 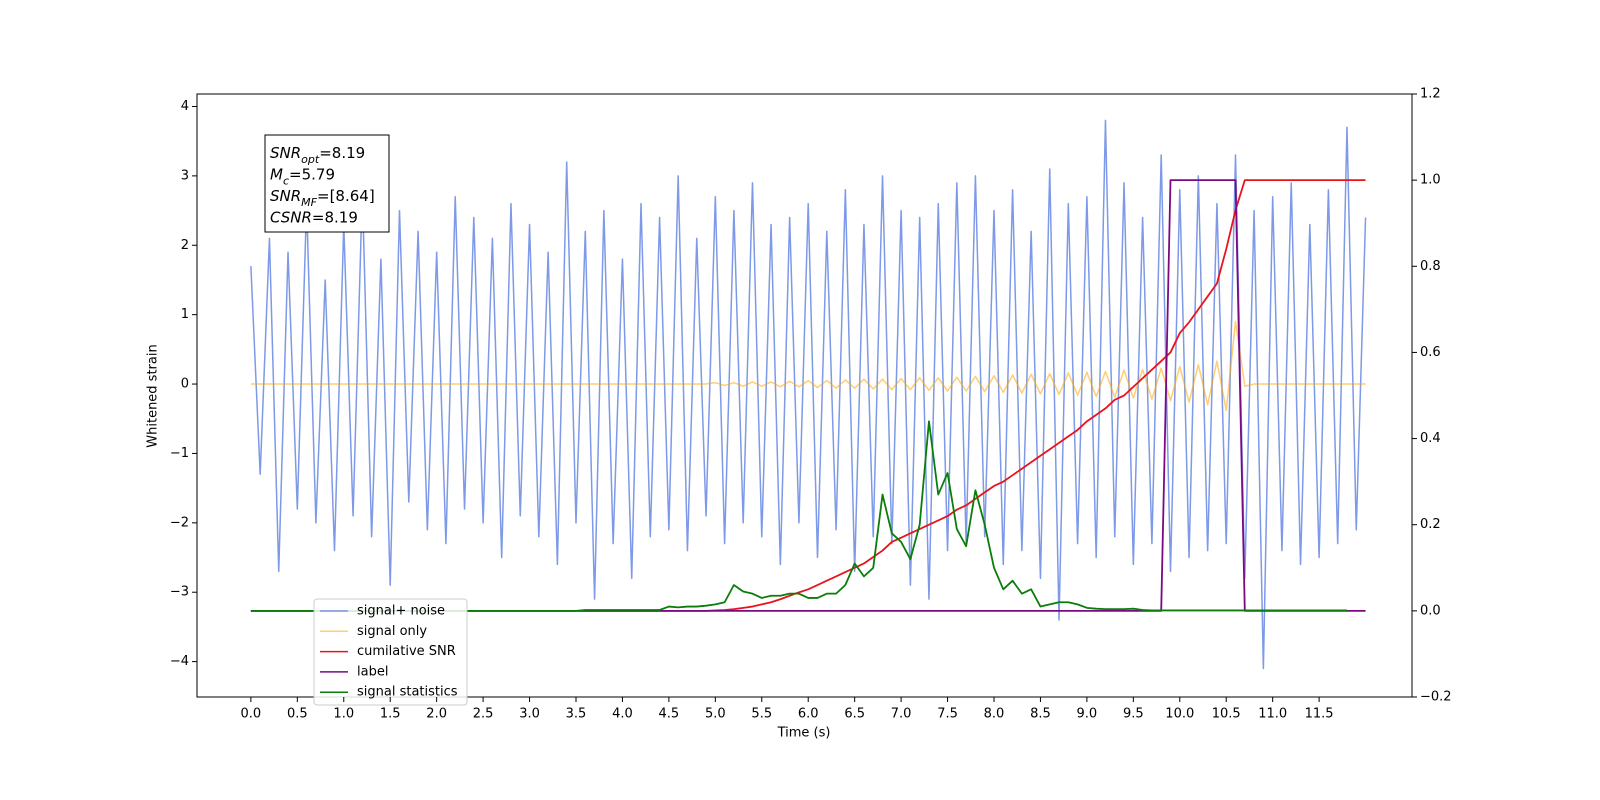 What do you see at coordinates (185, 245) in the screenshot?
I see `y-tick-label: 2` at bounding box center [185, 245].